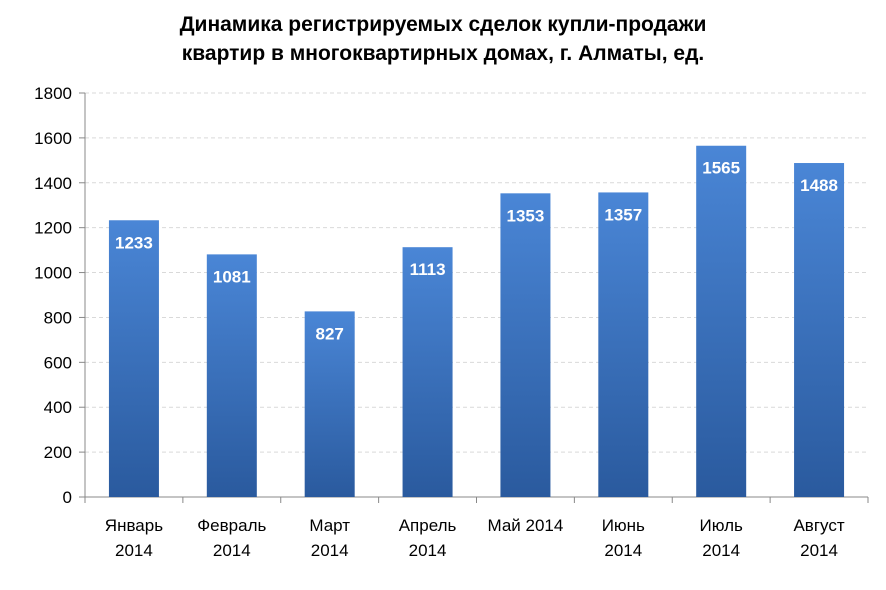 Image resolution: width=886 pixels, height=590 pixels. I want to click on y-tick-label: 0, so click(67, 497).